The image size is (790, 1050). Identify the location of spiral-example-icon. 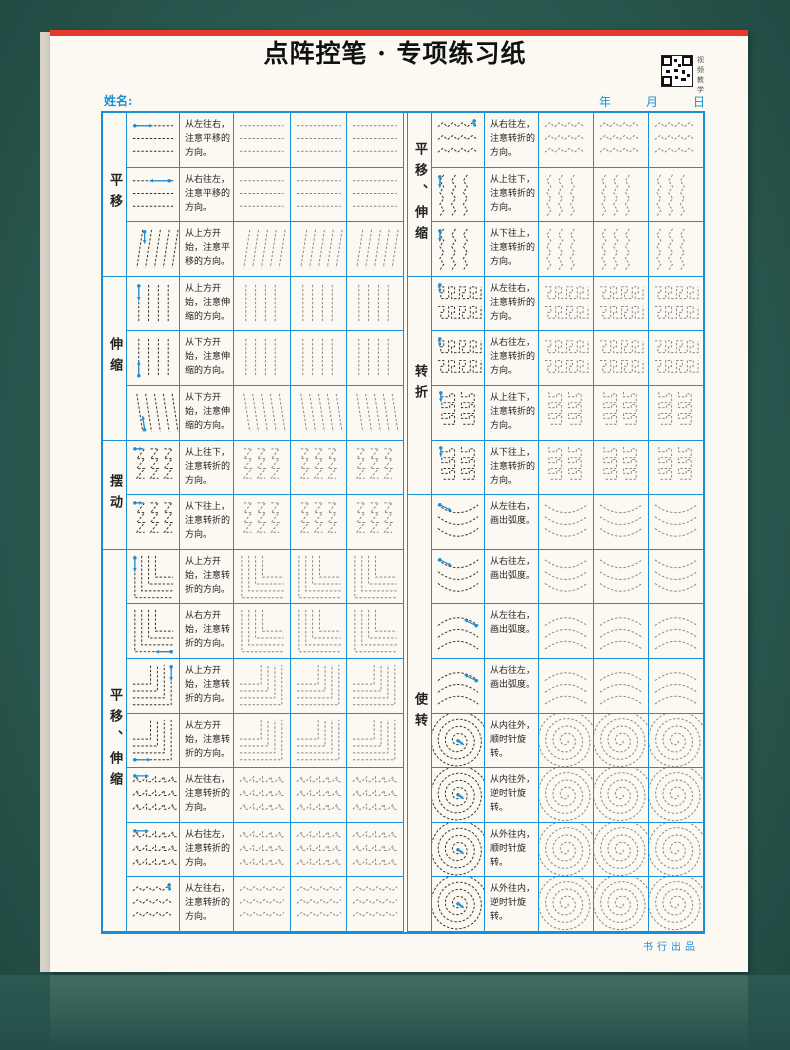
(458, 740).